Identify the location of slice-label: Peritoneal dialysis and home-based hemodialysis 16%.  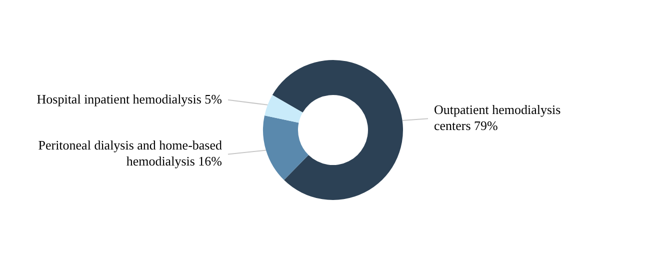
(130, 153).